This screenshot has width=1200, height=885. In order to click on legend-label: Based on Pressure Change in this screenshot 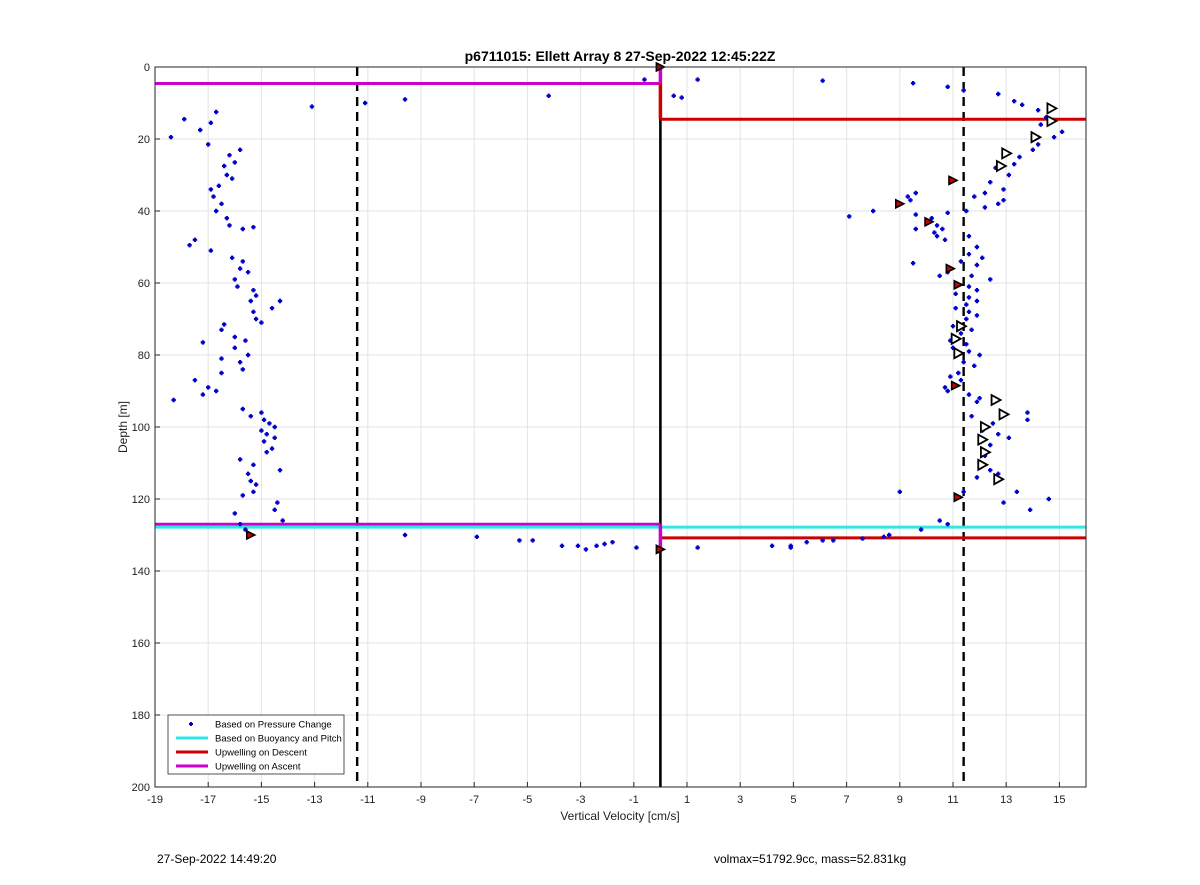, I will do `click(273, 725)`.